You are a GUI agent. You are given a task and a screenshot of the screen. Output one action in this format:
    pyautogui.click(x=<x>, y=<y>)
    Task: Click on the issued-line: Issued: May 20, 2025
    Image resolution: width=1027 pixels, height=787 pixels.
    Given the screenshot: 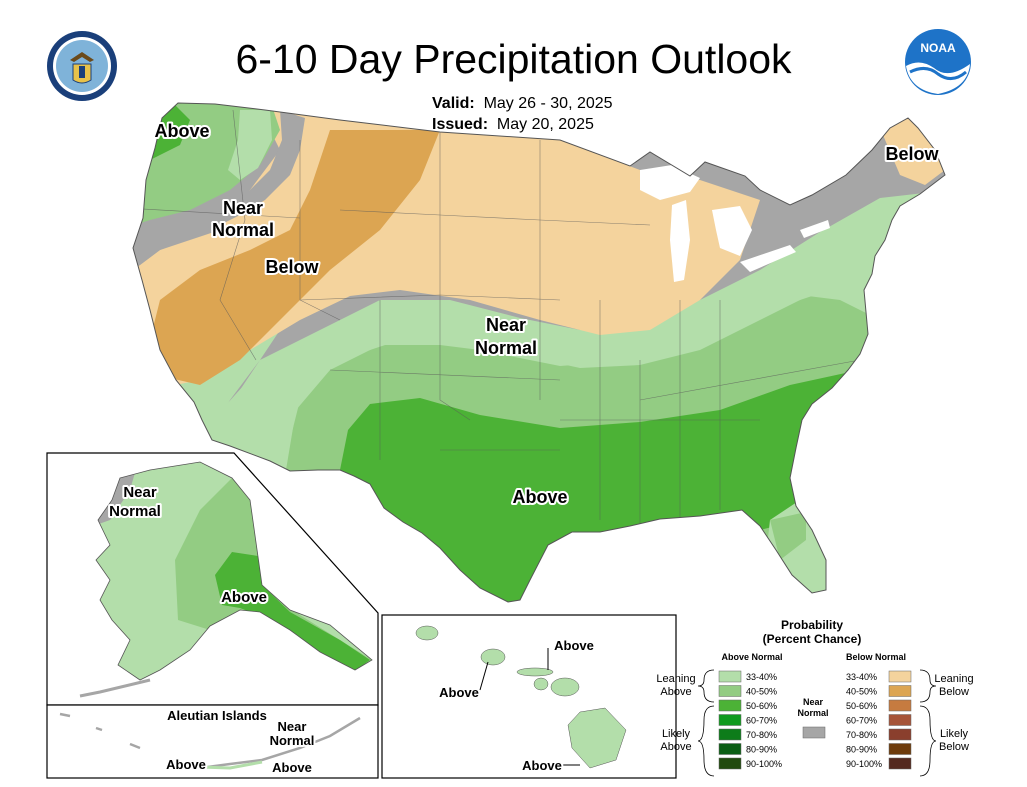 What is the action you would take?
    pyautogui.click(x=513, y=125)
    